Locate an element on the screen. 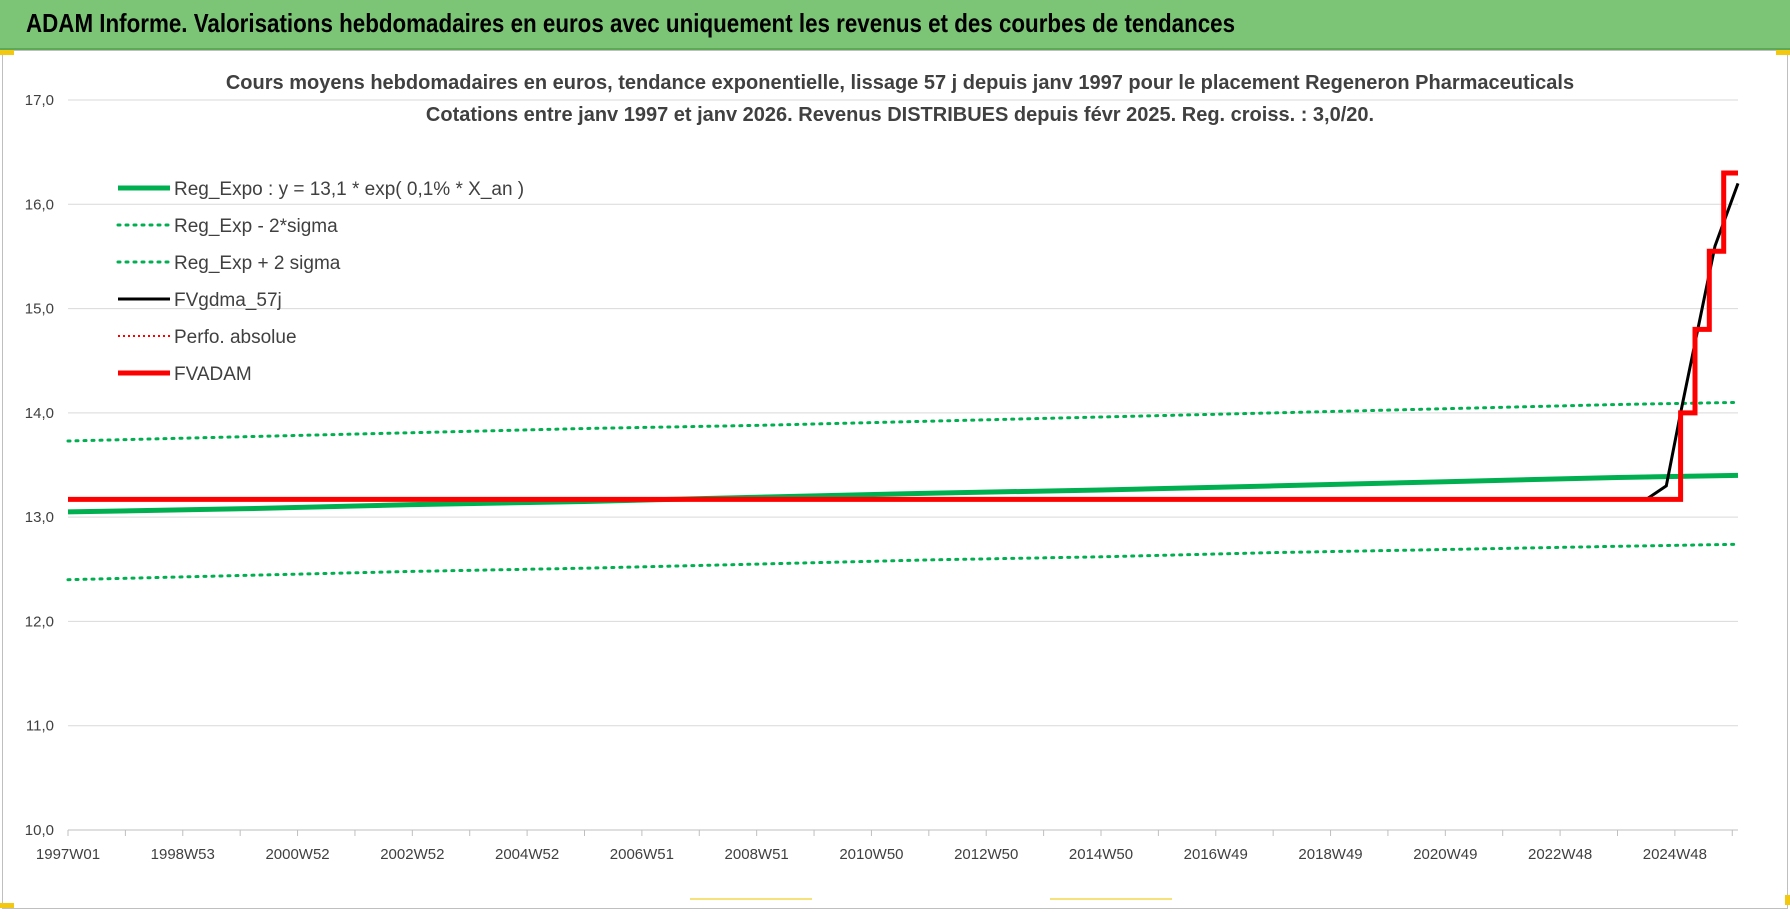 The image size is (1790, 912). legend-label: Perfo. absolue is located at coordinates (235, 337).